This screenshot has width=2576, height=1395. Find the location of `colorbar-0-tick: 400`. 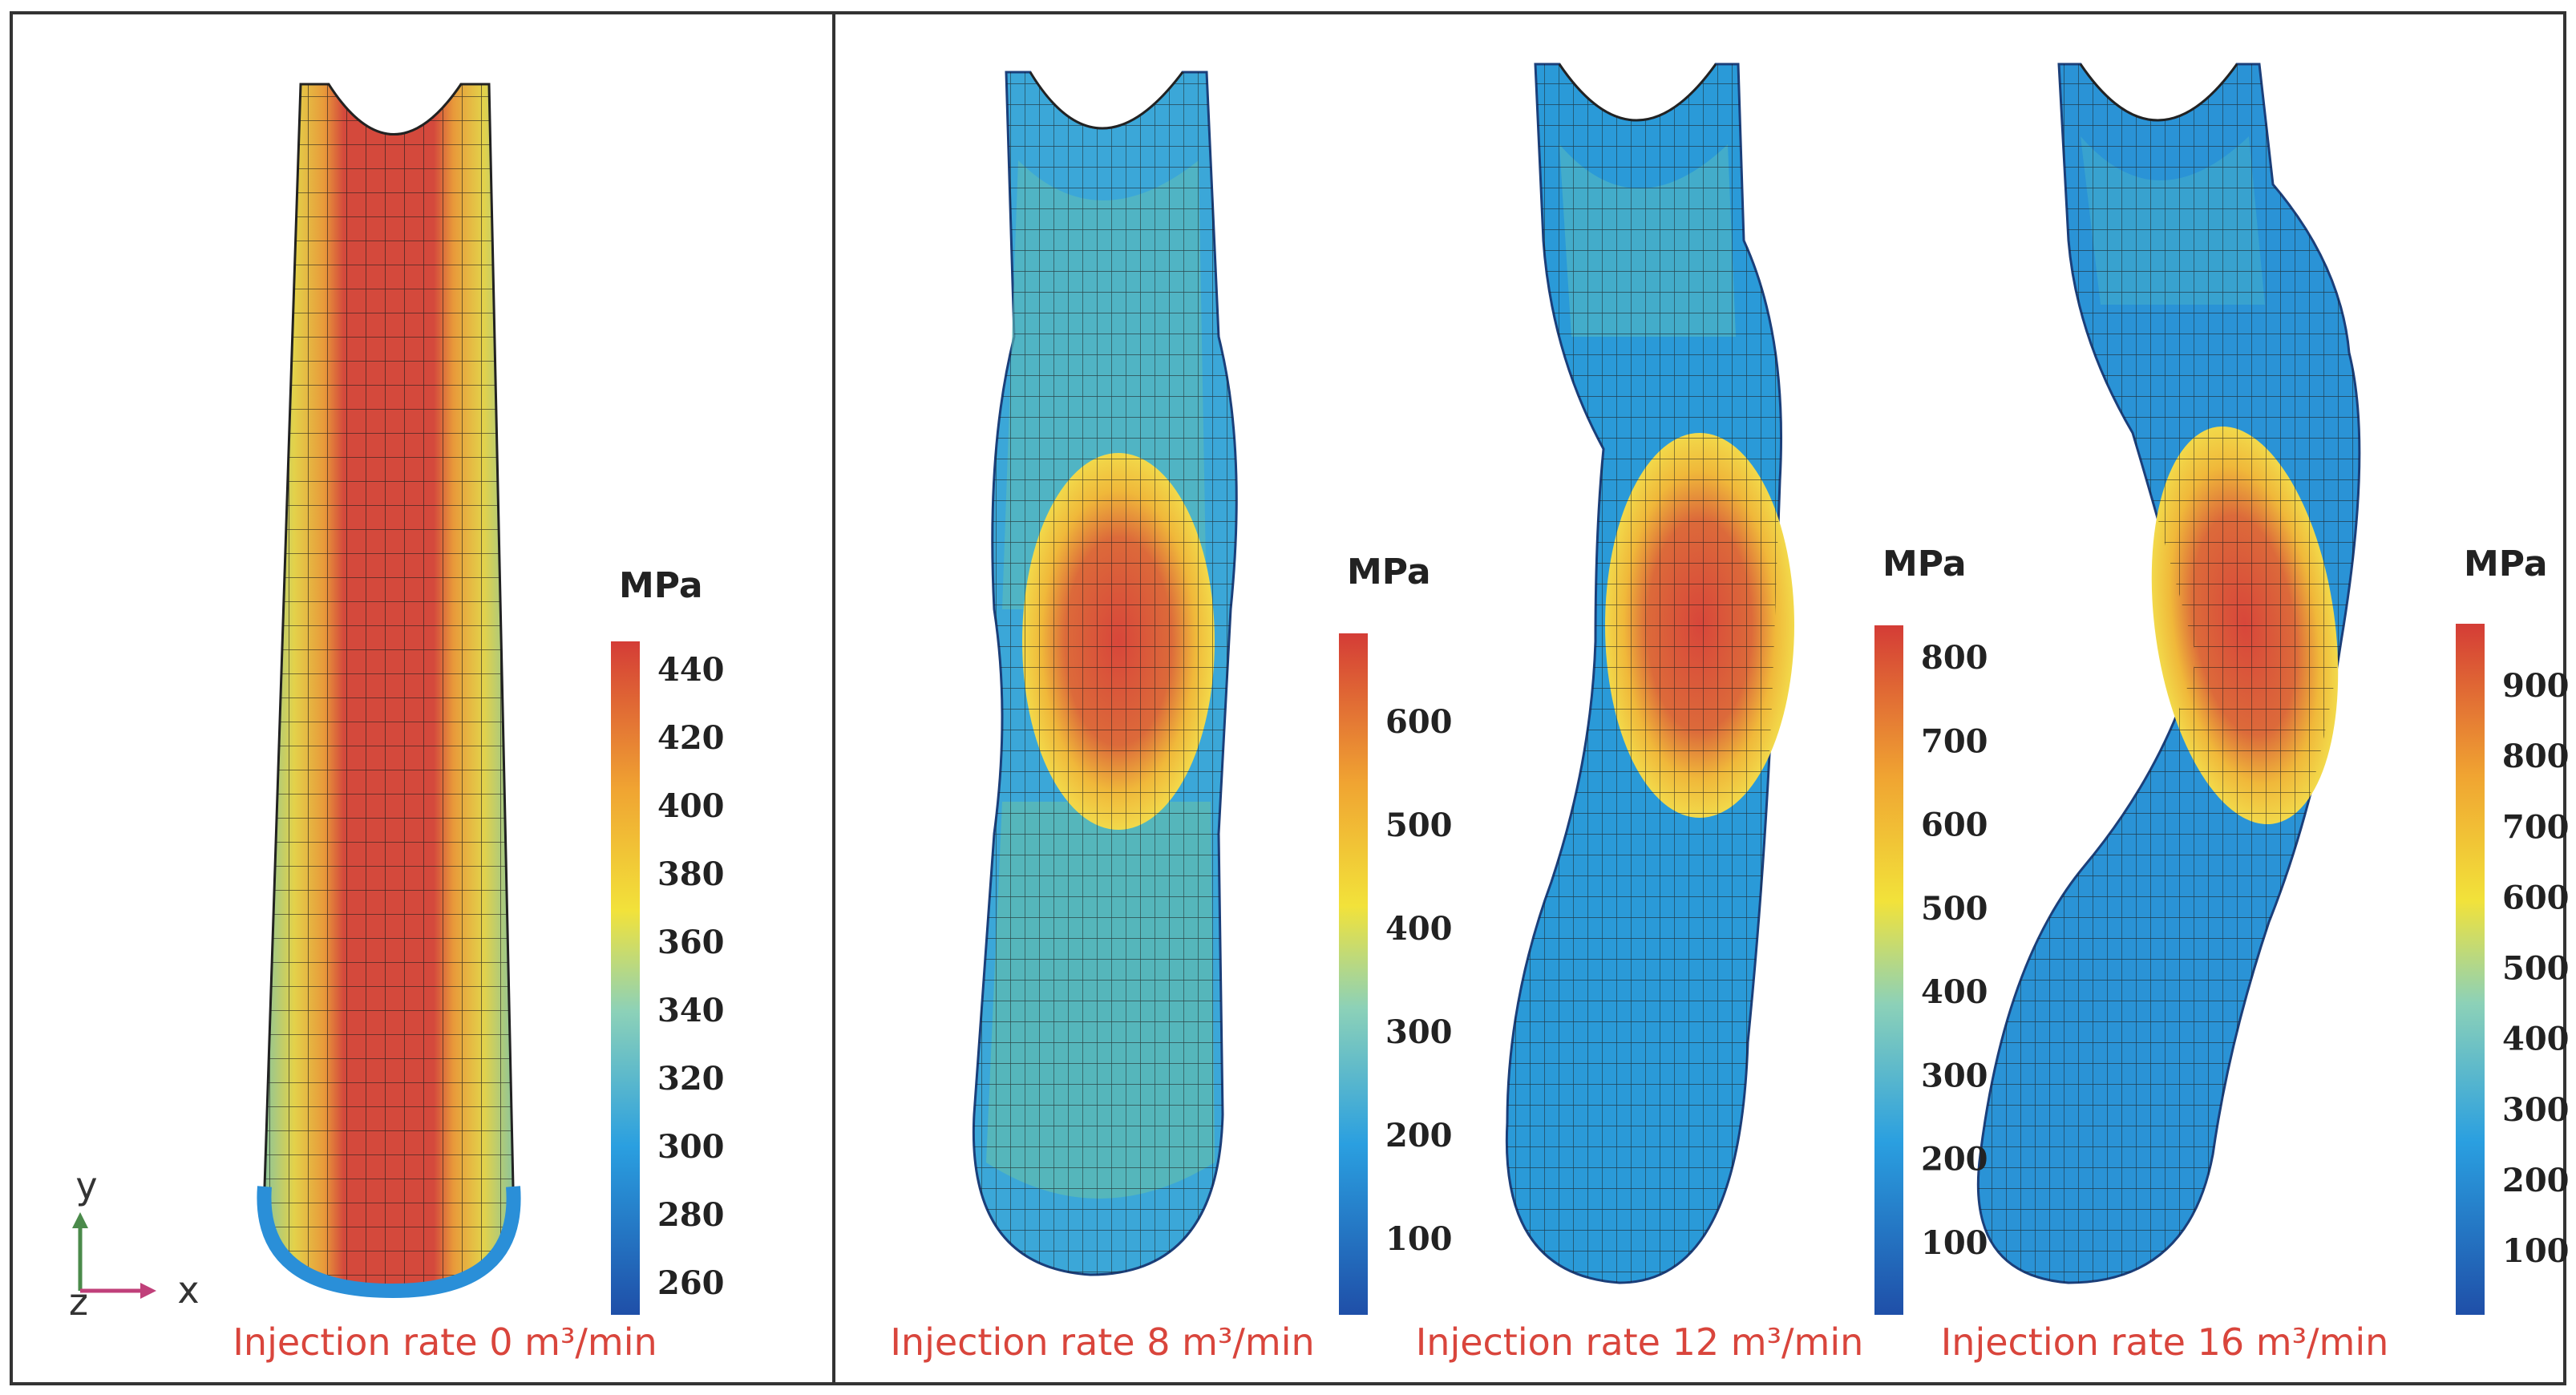

colorbar-0-tick: 400 is located at coordinates (691, 806).